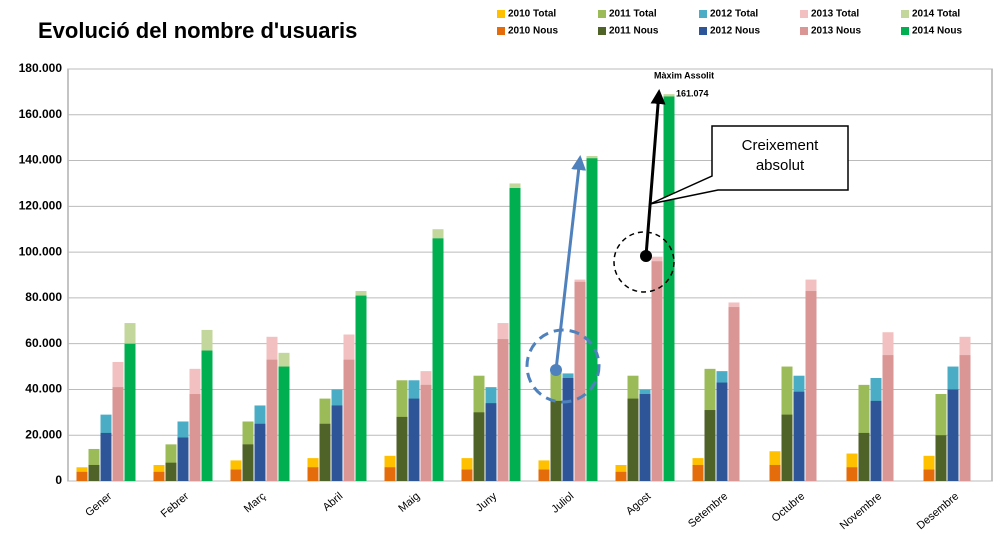 The width and height of the screenshot is (1006, 556). What do you see at coordinates (41, 206) in the screenshot?
I see `y-tick-label: 120.000` at bounding box center [41, 206].